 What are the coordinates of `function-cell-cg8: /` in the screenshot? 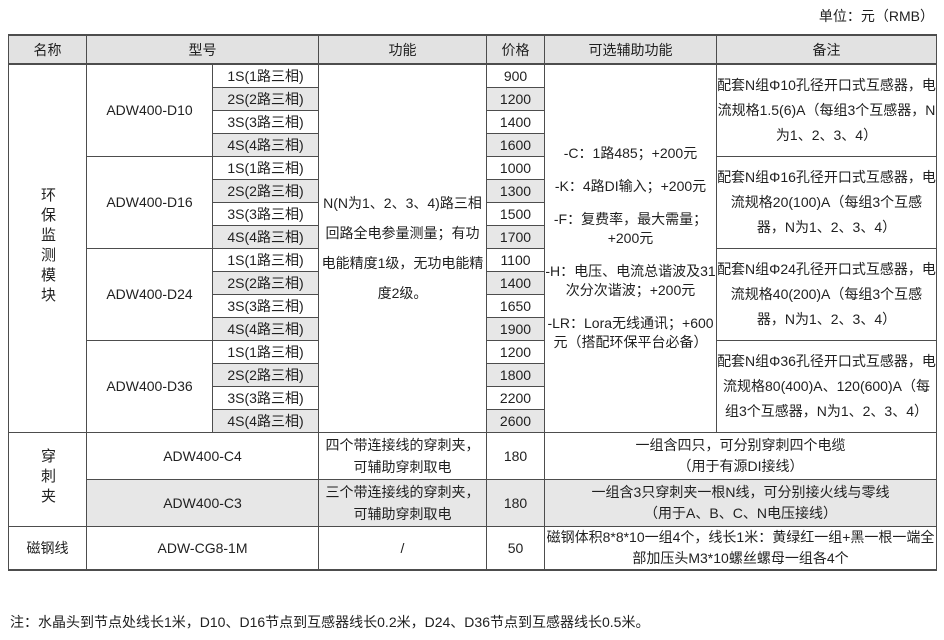 It's located at (402, 547).